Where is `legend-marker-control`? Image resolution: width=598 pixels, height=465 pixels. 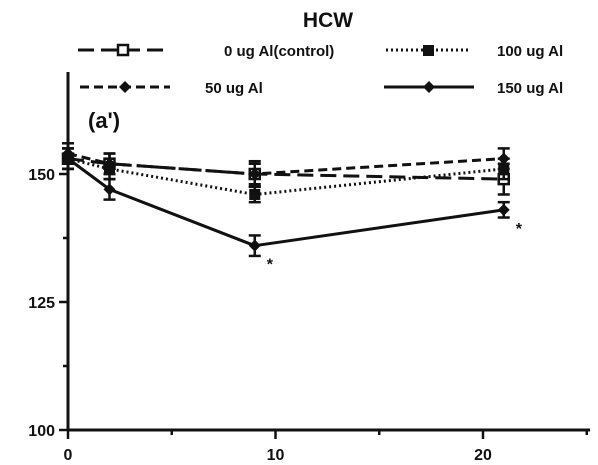
legend-marker-control is located at coordinates (123, 50).